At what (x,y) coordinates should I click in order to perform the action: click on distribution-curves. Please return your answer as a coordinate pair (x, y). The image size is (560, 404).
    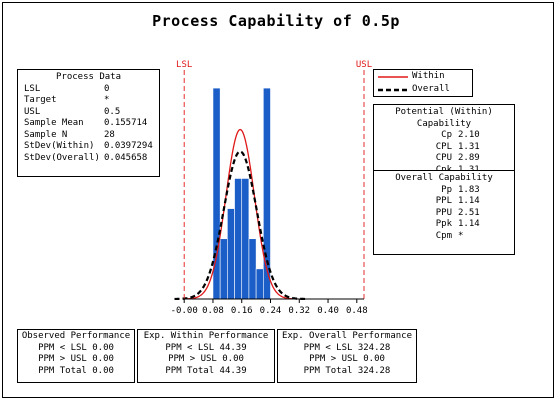
    Looking at the image, I should click on (240, 214).